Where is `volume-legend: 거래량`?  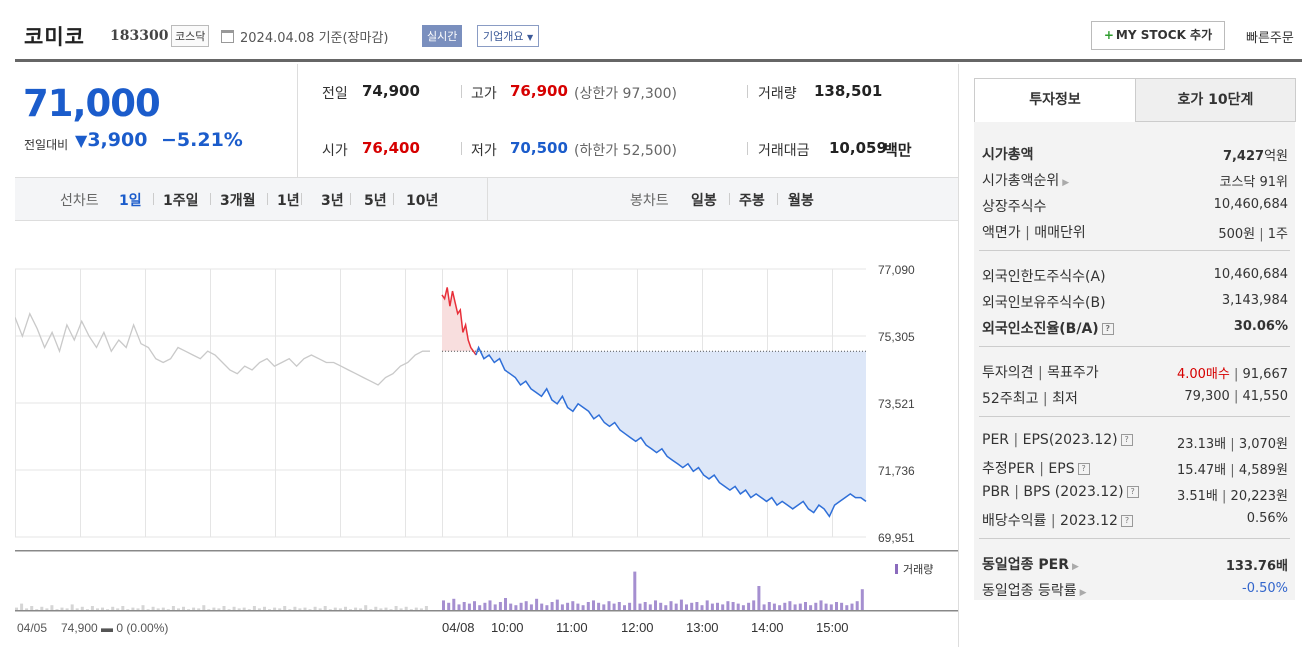
volume-legend: 거래량 is located at coordinates (918, 569).